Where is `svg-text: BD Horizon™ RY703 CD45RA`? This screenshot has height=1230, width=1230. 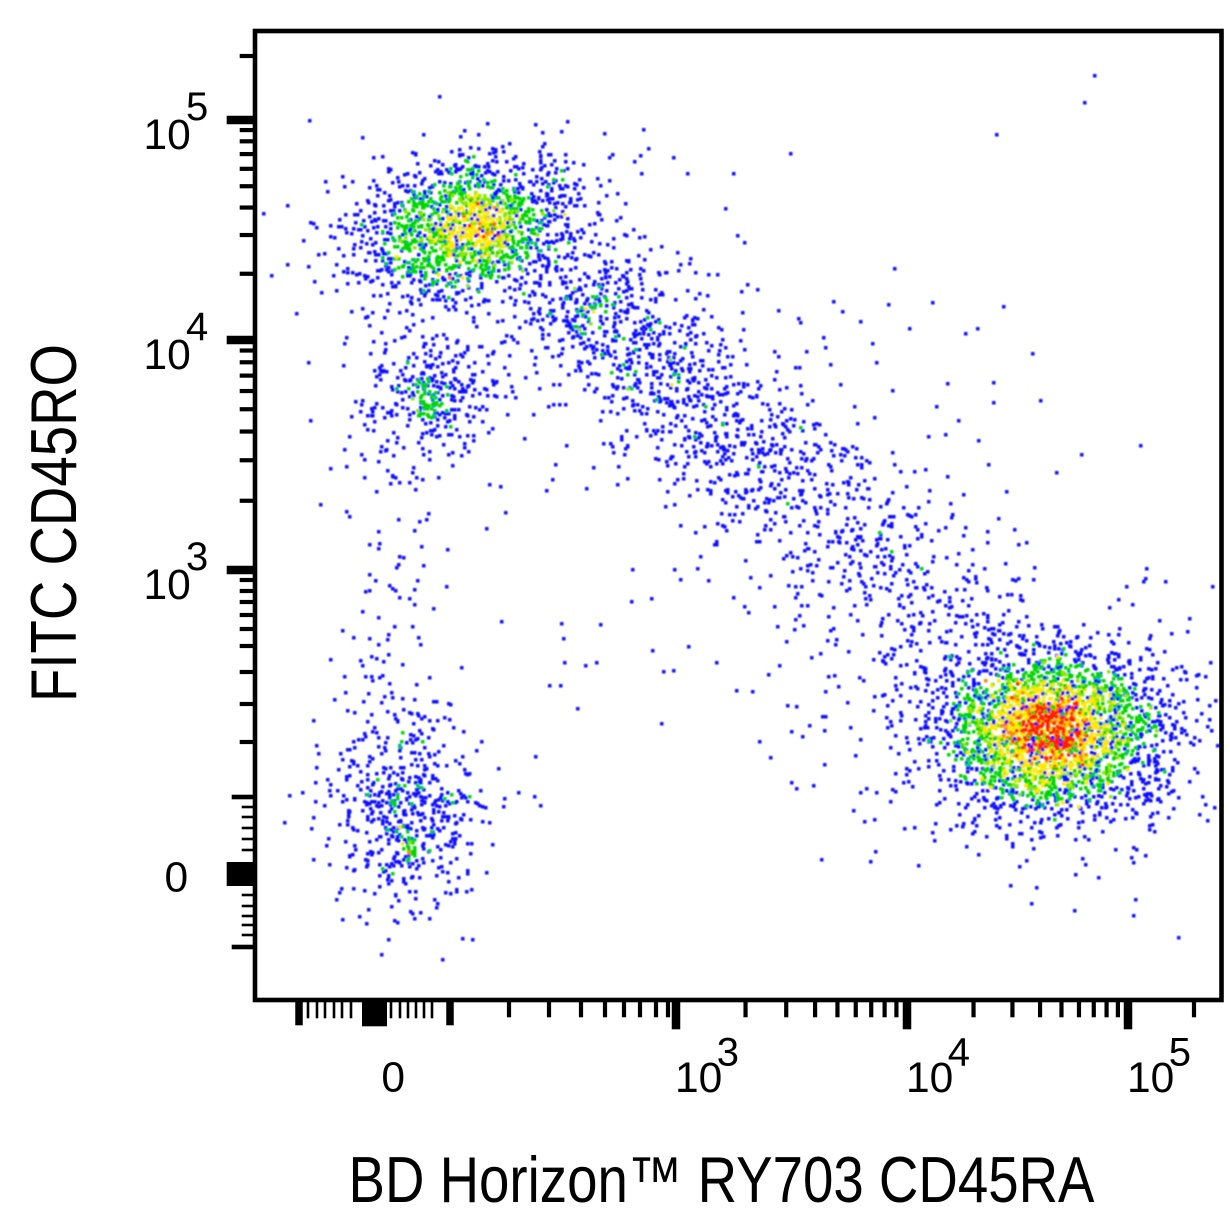
svg-text: BD Horizon™ RY703 CD45RA is located at coordinates (722, 1179).